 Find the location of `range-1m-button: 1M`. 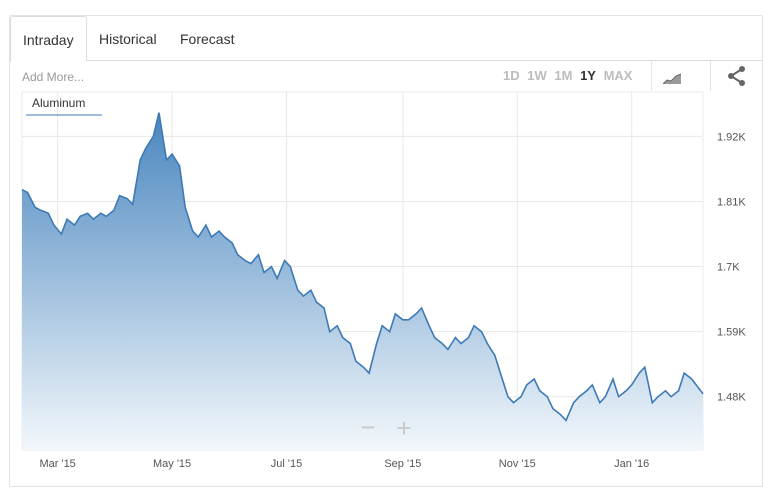

range-1m-button: 1M is located at coordinates (563, 75).